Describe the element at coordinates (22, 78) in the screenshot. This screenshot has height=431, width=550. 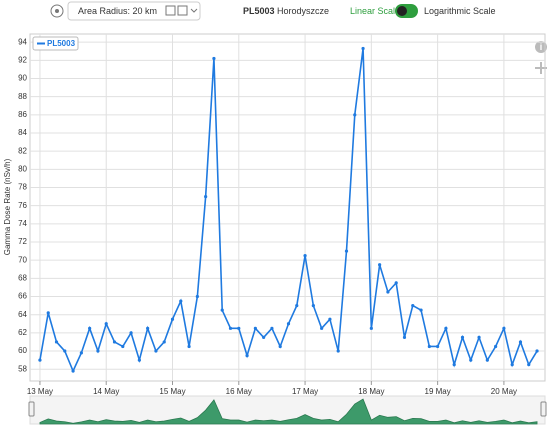
I see `y-tick-label: 90` at that location.